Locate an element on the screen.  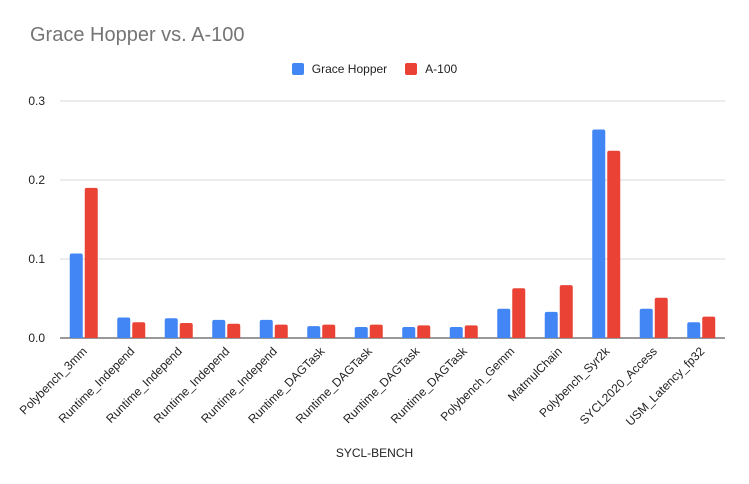
legend-item-a100: A-100 is located at coordinates (431, 69).